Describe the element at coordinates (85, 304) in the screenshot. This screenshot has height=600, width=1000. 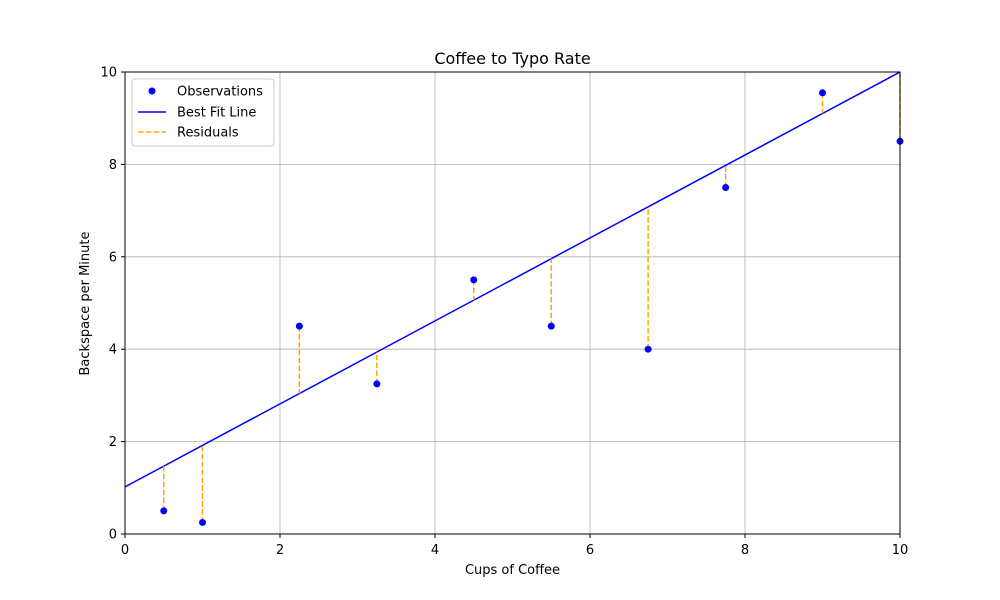
I see `y-axis-label: Backspace per Minute` at that location.